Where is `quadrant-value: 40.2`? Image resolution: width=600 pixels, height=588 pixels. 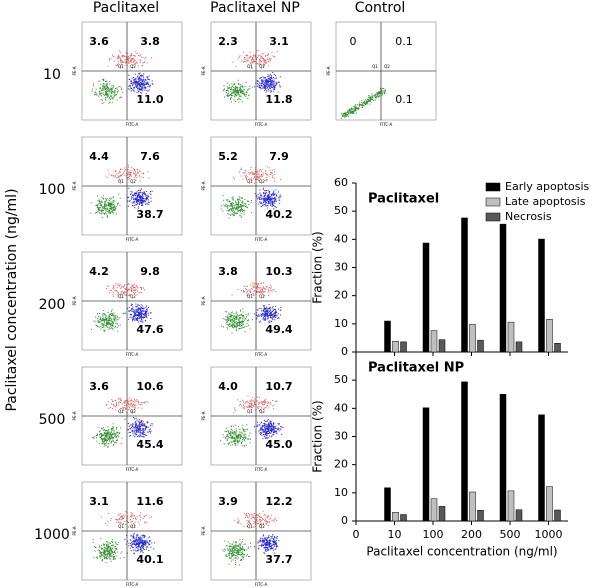
quadrant-value: 40.2 is located at coordinates (278, 214).